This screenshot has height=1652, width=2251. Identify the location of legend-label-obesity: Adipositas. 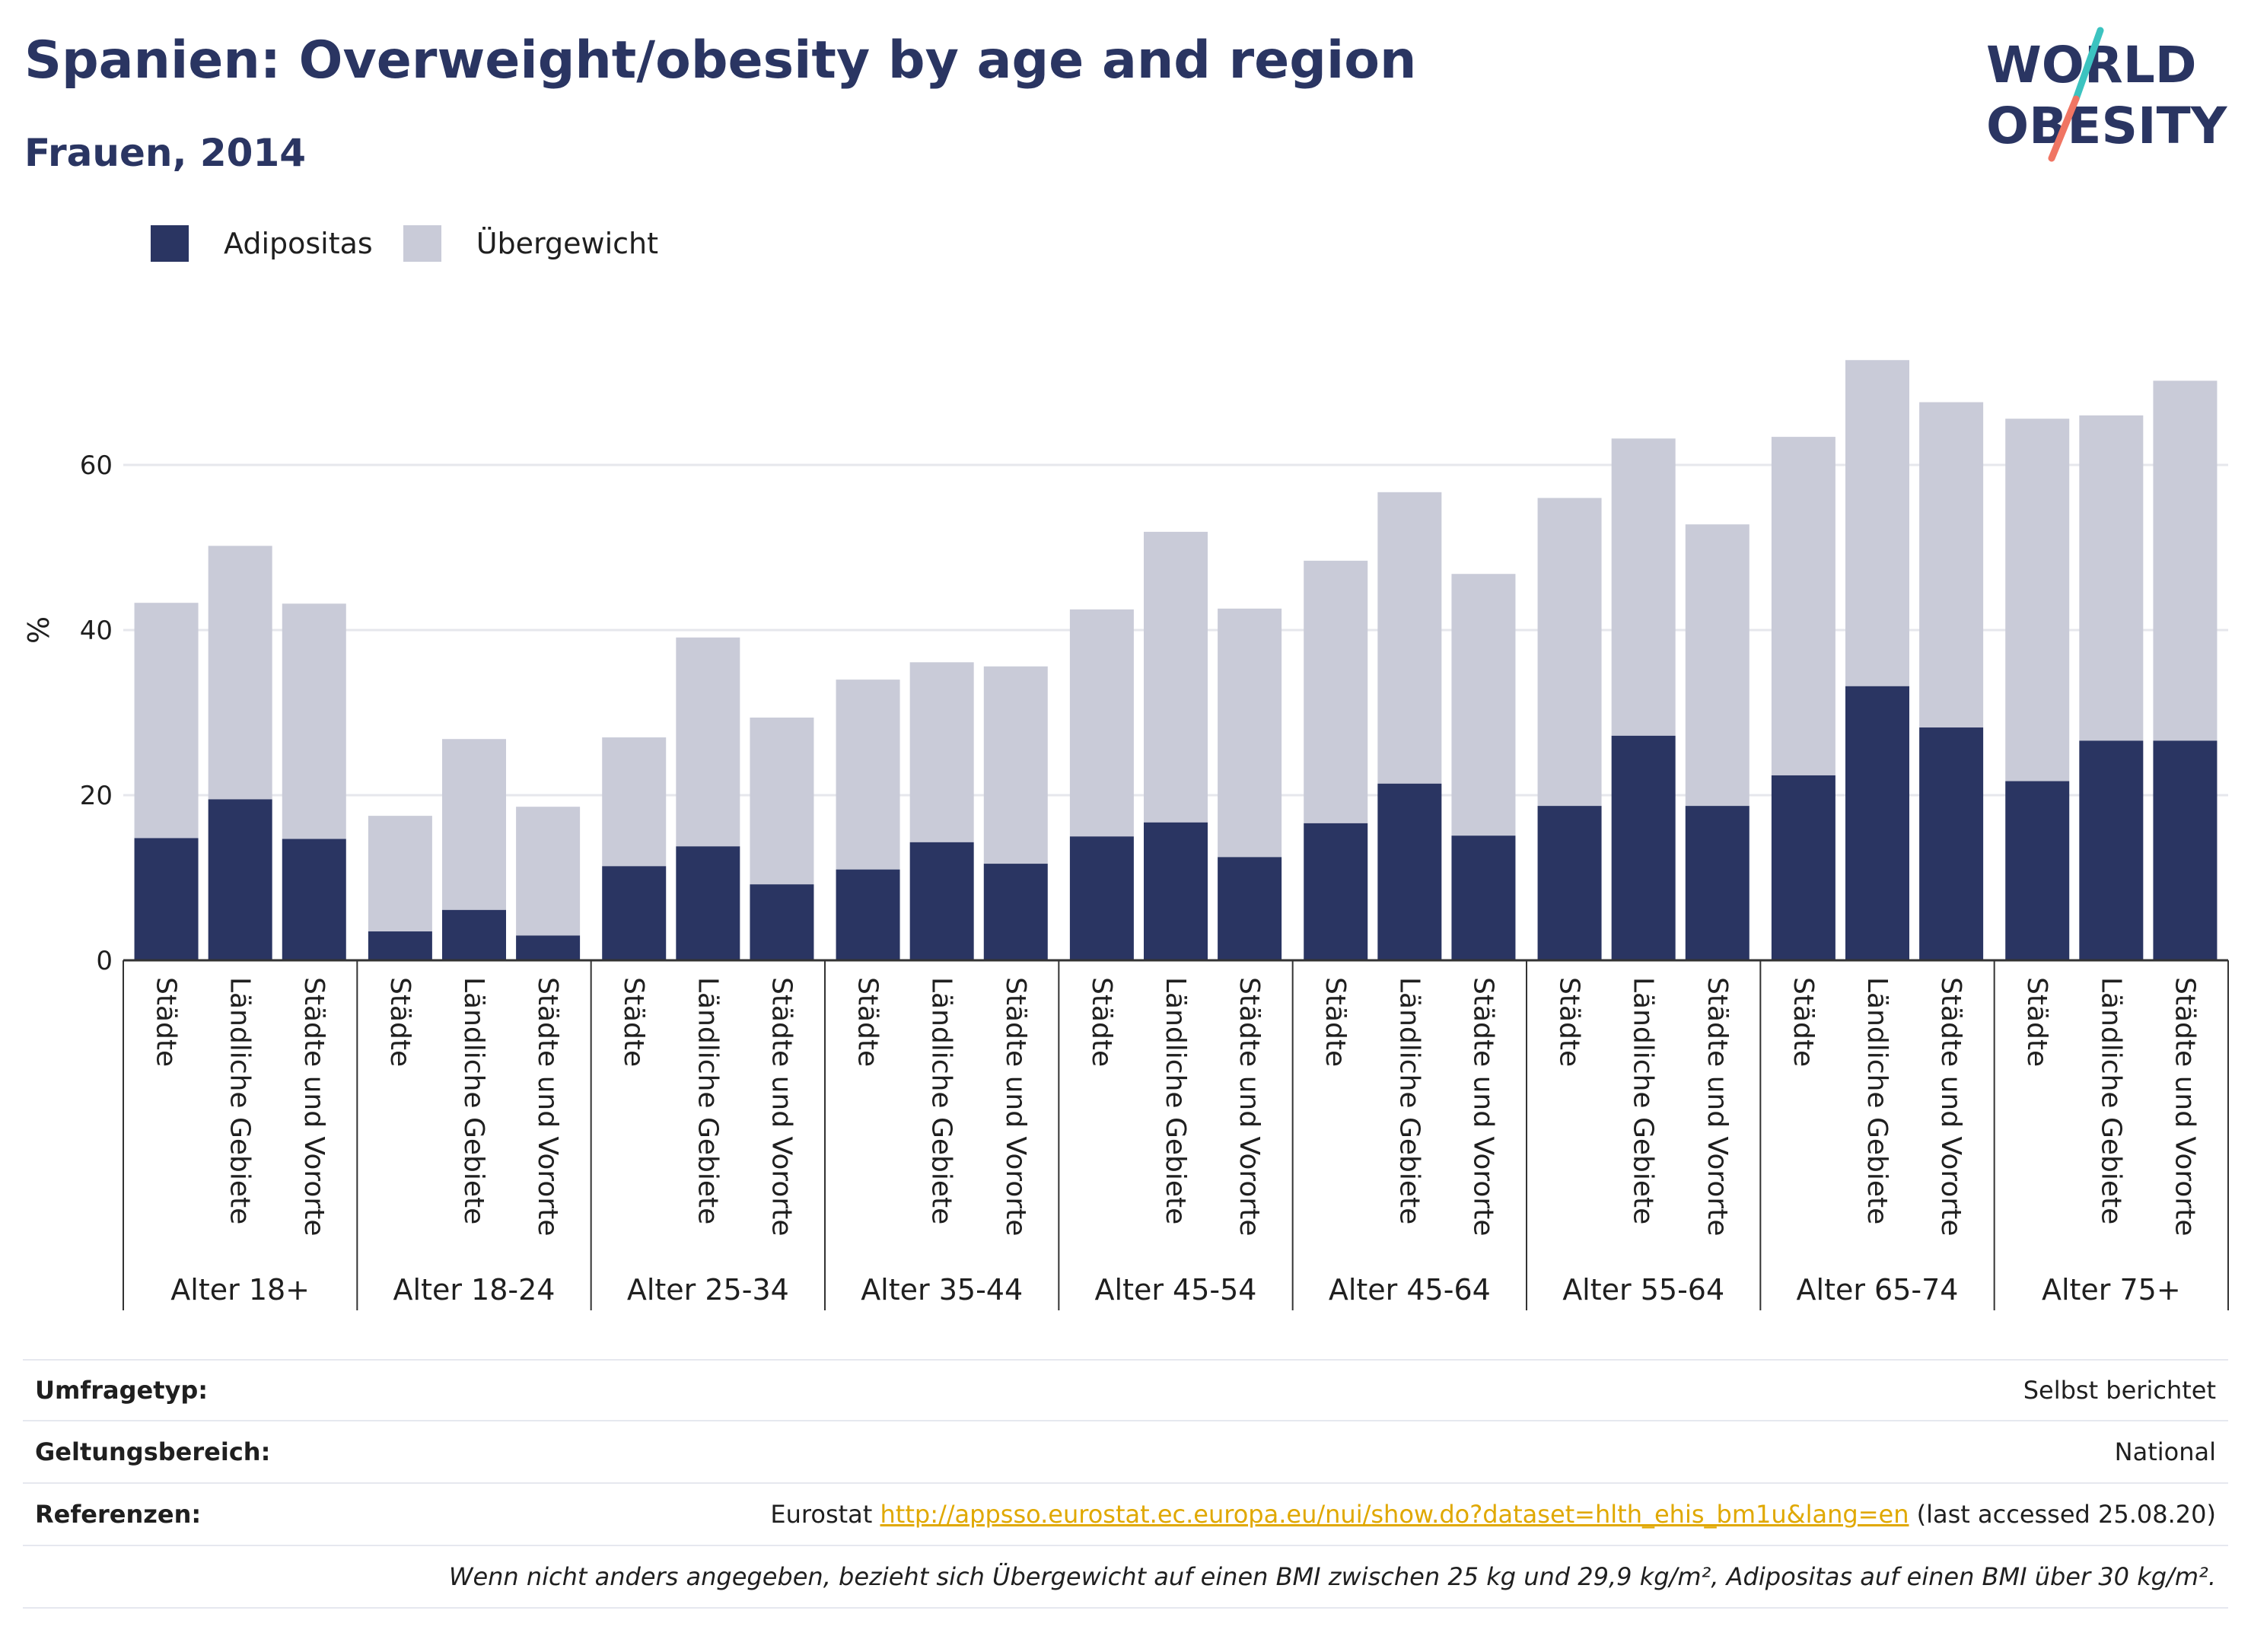
(298, 244).